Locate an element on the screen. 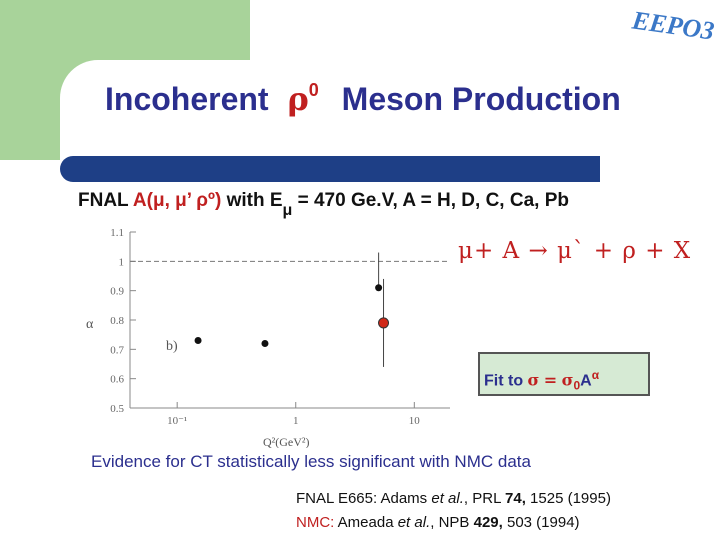  title-rho: ρ is located at coordinates (298, 99).